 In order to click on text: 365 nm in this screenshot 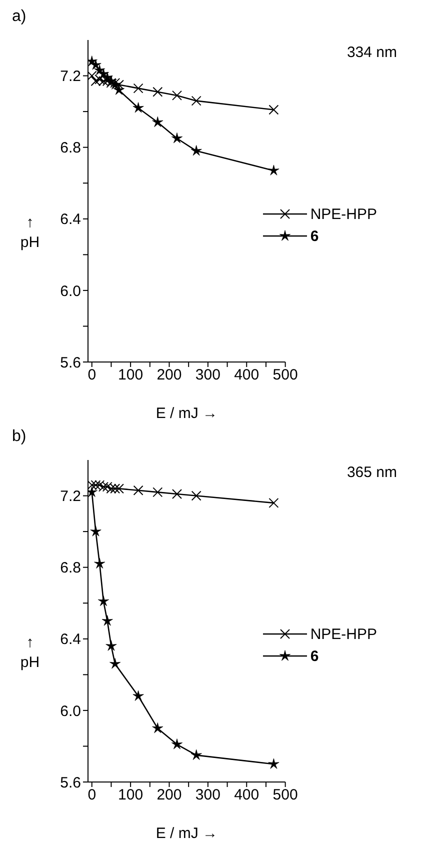, I will do `click(371, 472)`.